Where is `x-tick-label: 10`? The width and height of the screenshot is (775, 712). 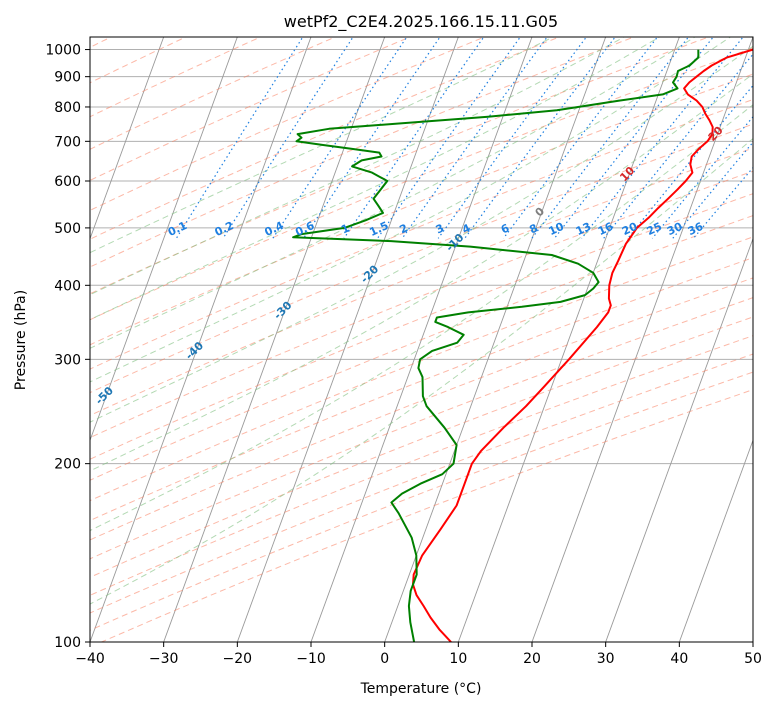
x-tick-label: 10 is located at coordinates (458, 659).